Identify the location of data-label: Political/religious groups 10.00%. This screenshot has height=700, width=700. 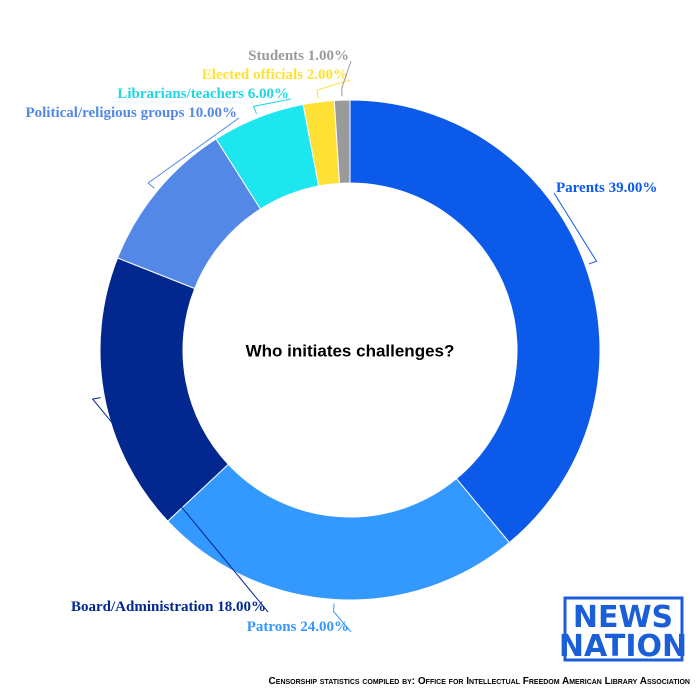
(131, 113).